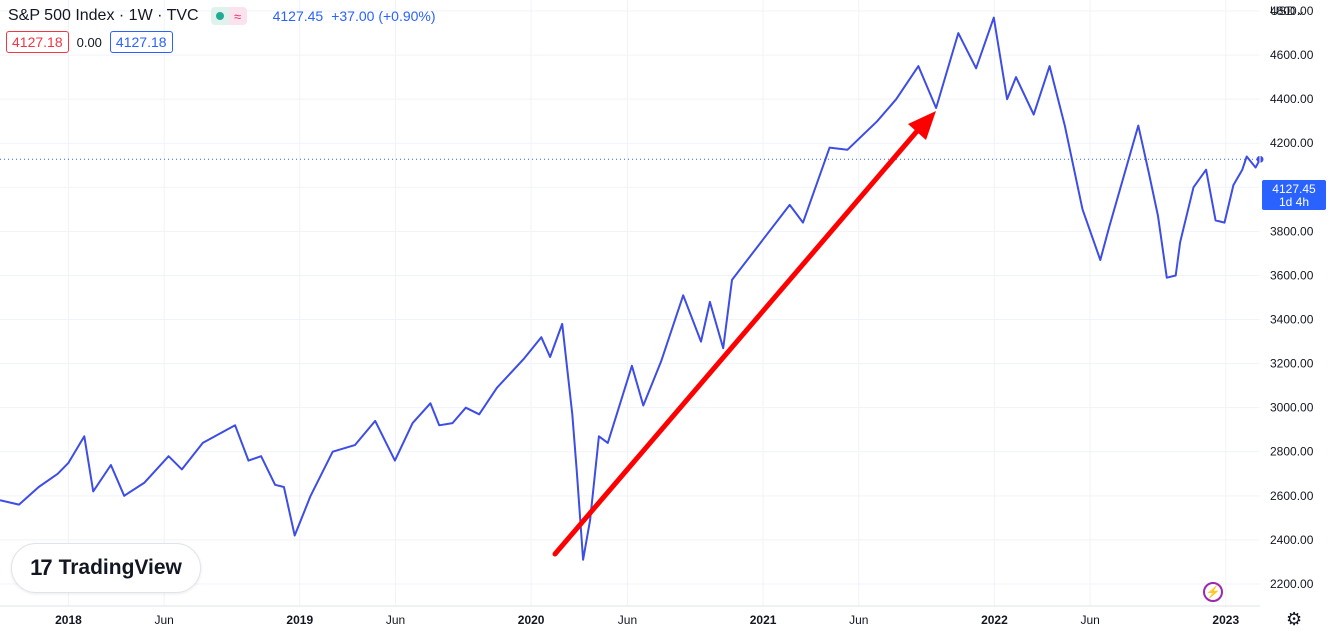  What do you see at coordinates (1292, 275) in the screenshot?
I see `y-tick-label: 3600.00` at bounding box center [1292, 275].